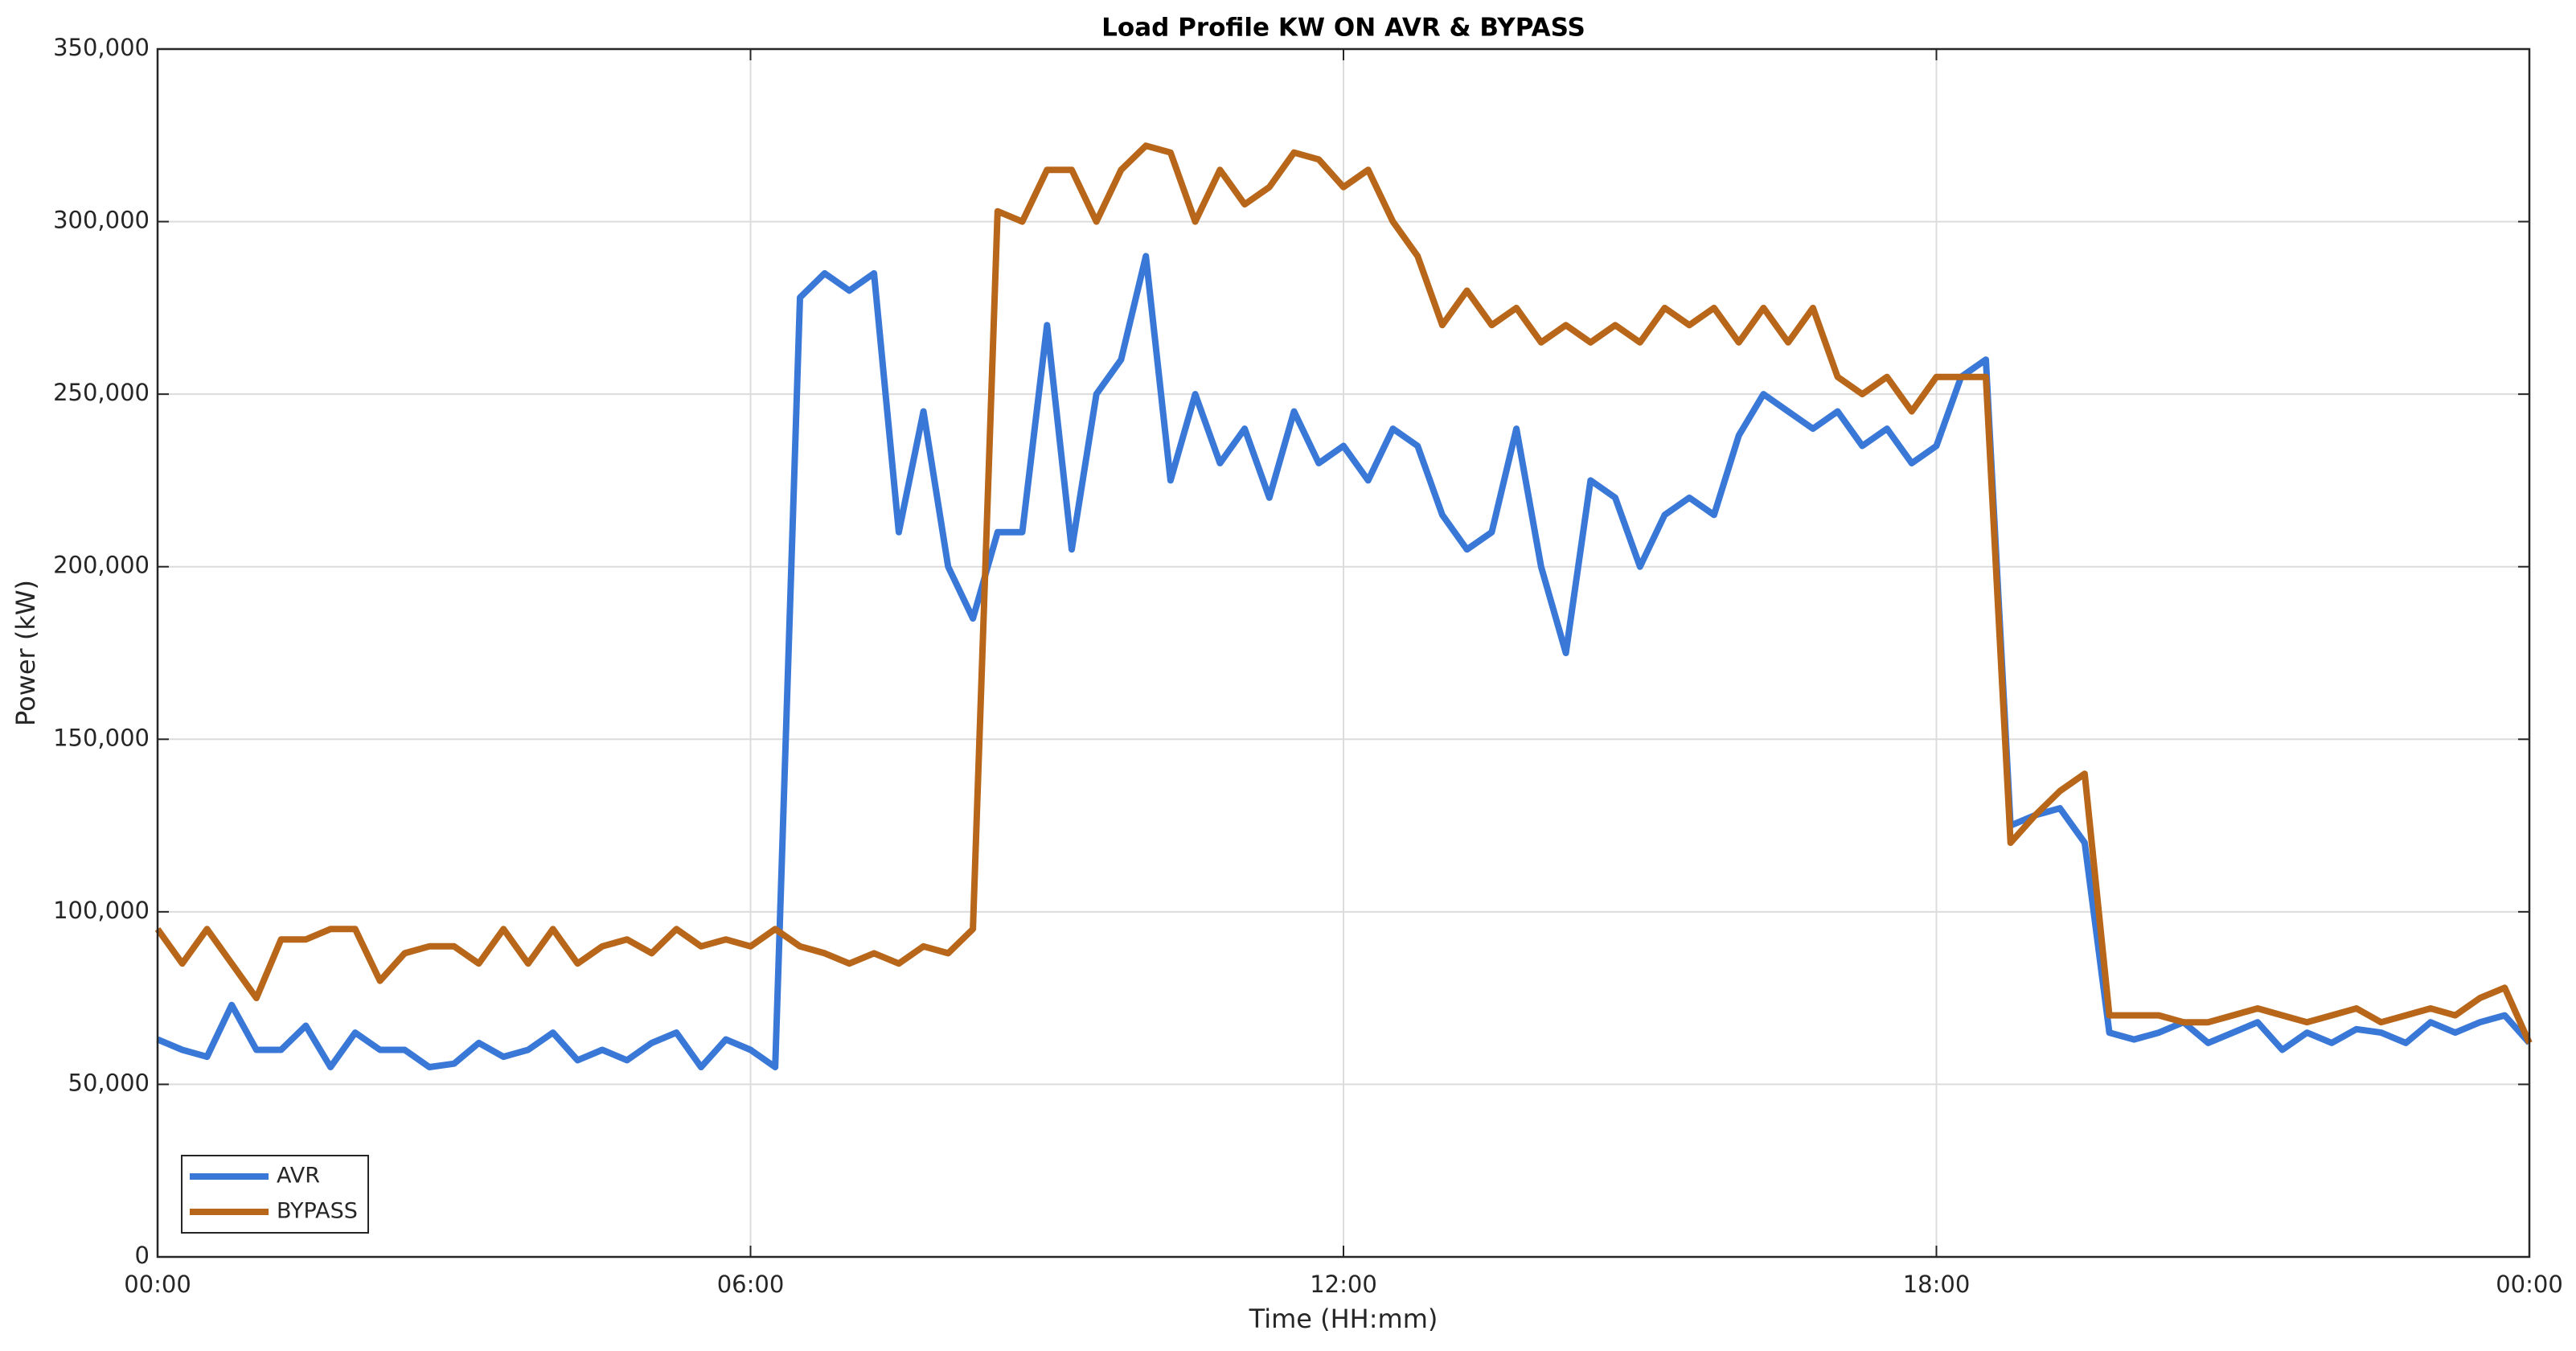  What do you see at coordinates (1343, 1319) in the screenshot?
I see `x-axis-label: Time (HH:mm)` at bounding box center [1343, 1319].